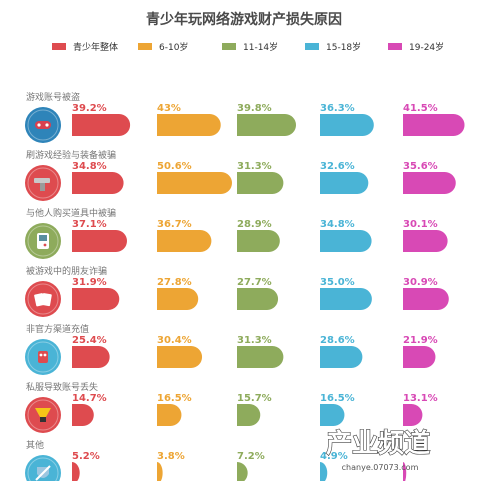 The image size is (488, 481). I want to click on value-label-2-3: 34.8%, so click(337, 224).